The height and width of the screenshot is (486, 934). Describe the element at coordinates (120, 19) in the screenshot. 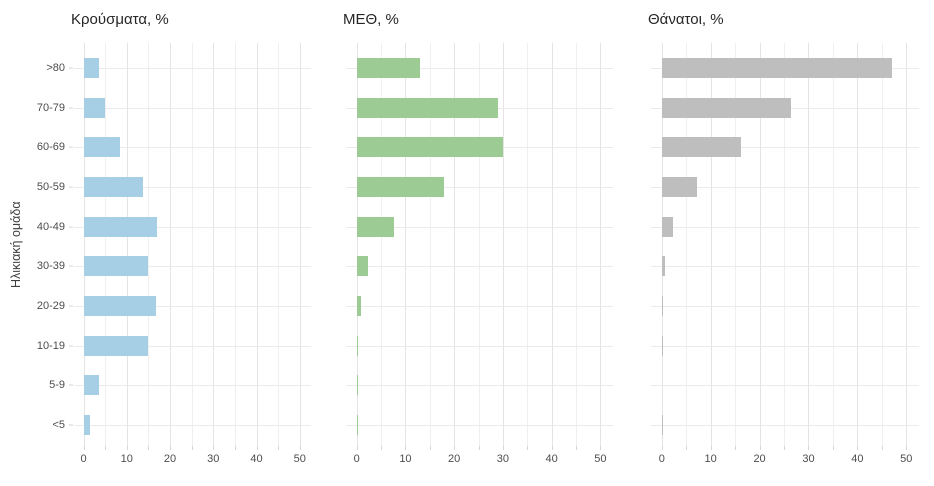

I see `panel-title-1: Κρούσματα, %` at that location.